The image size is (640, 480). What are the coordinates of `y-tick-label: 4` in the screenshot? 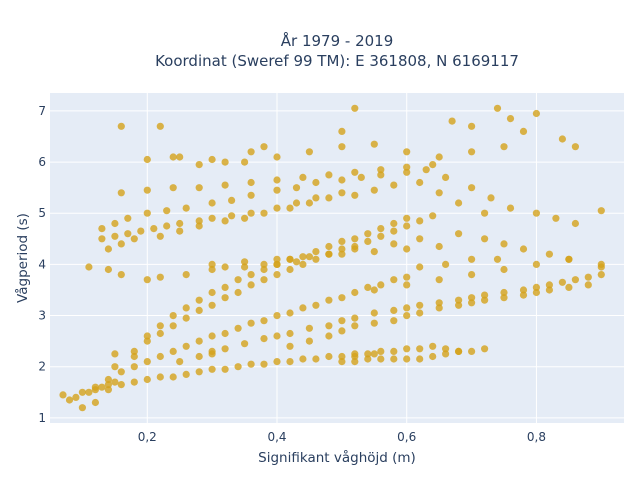 It's located at (42, 264).